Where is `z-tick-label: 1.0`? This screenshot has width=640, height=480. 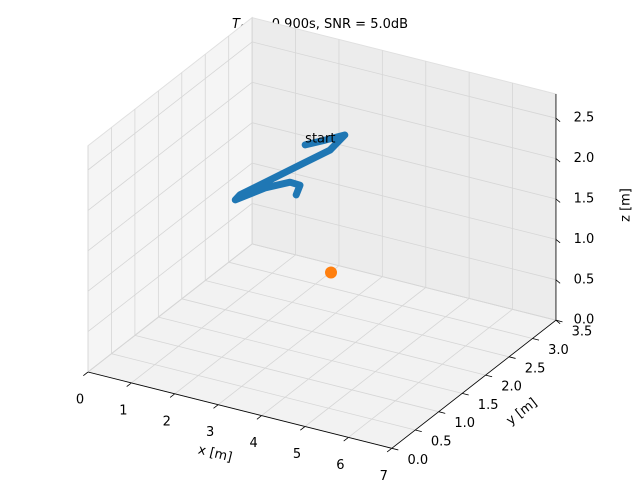
z-tick-label: 1.0 is located at coordinates (584, 239).